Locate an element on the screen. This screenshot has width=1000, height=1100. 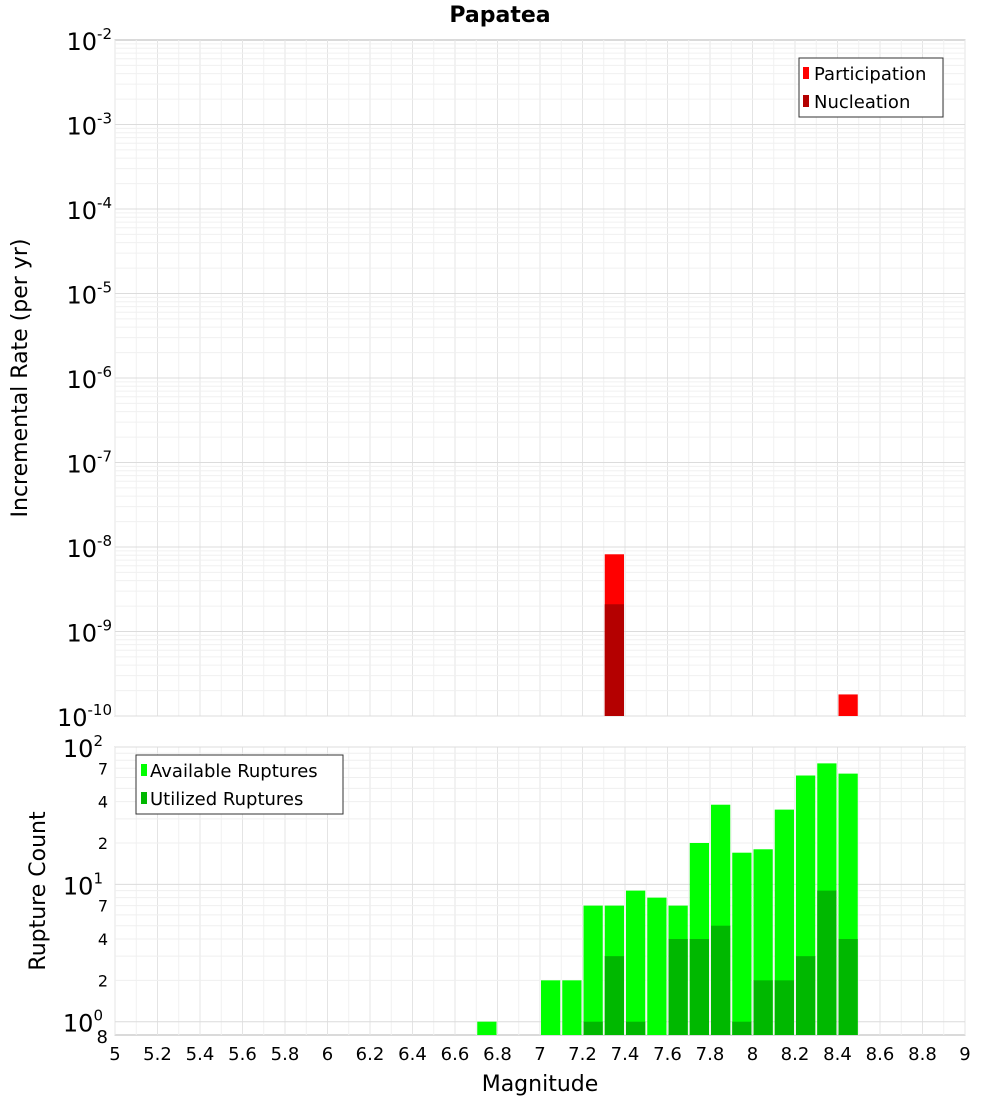
rate-legend: Participation Nucleation is located at coordinates (871, 87).